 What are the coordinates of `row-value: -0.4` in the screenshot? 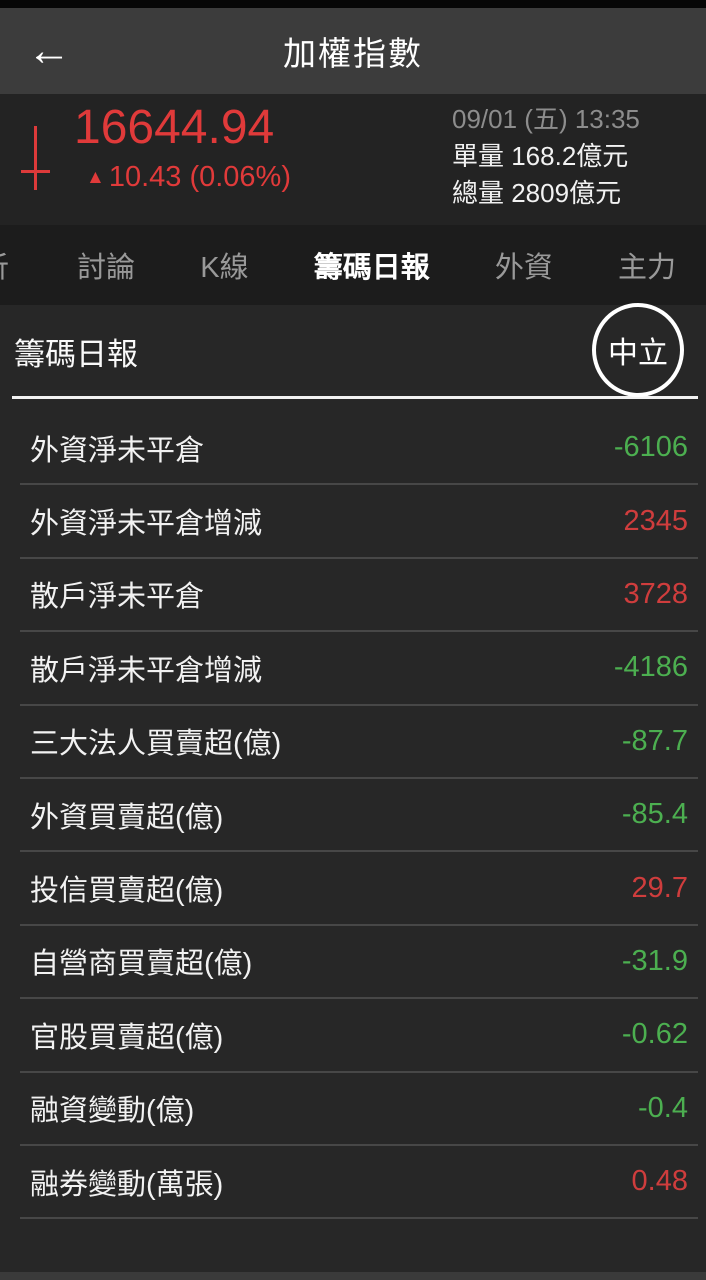 It's located at (663, 1107).